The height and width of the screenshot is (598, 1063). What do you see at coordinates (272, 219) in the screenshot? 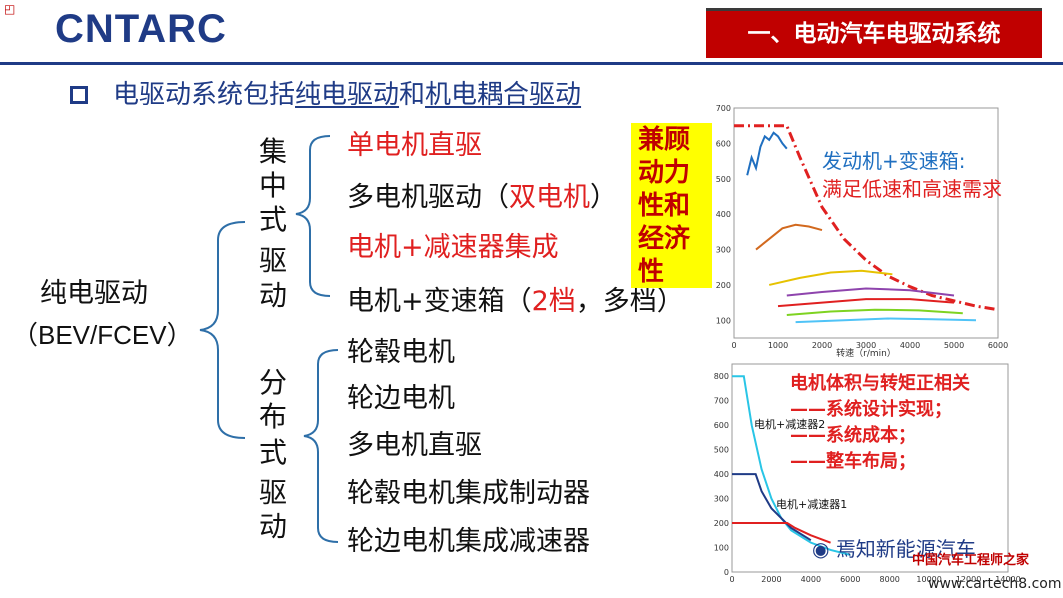
I see `centralized-char-3: 式` at bounding box center [272, 219].